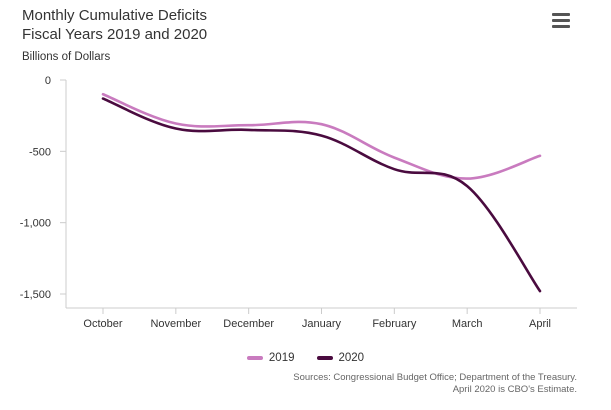 This screenshot has height=410, width=611. I want to click on legend-label: 2020, so click(351, 358).